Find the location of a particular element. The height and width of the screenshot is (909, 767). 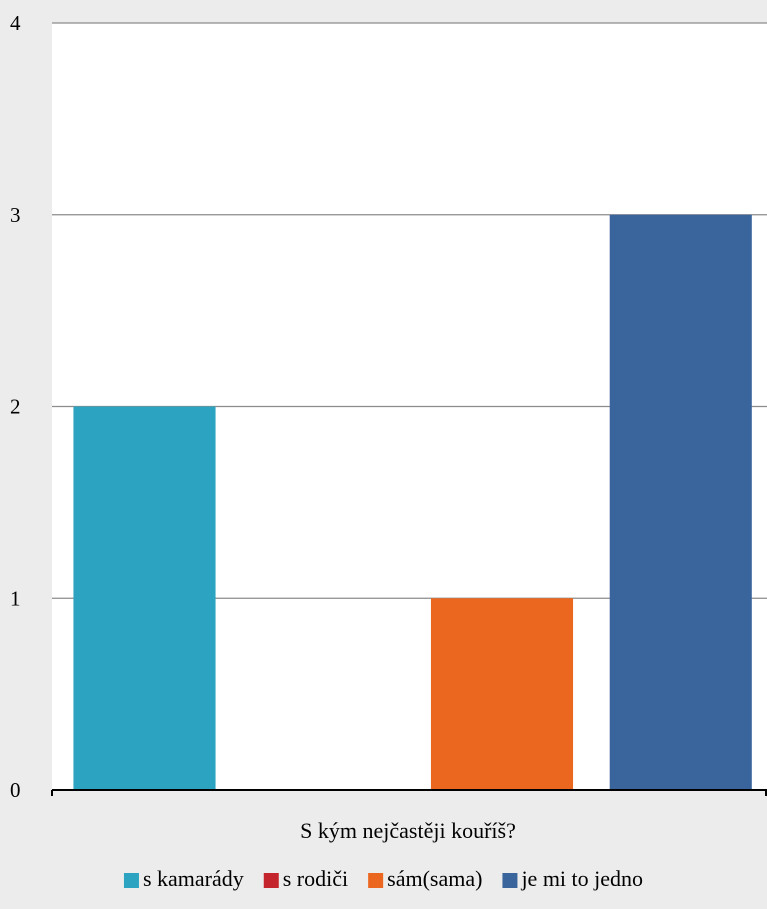

y-tick-labels: 0 1 2 3 4 is located at coordinates (15, 406).